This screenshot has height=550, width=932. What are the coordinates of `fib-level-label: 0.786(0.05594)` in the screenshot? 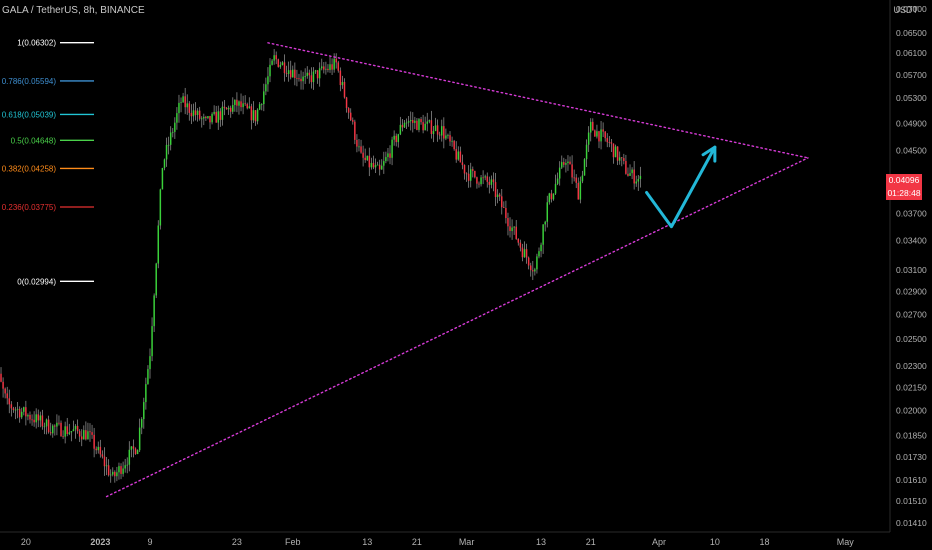 It's located at (29, 81).